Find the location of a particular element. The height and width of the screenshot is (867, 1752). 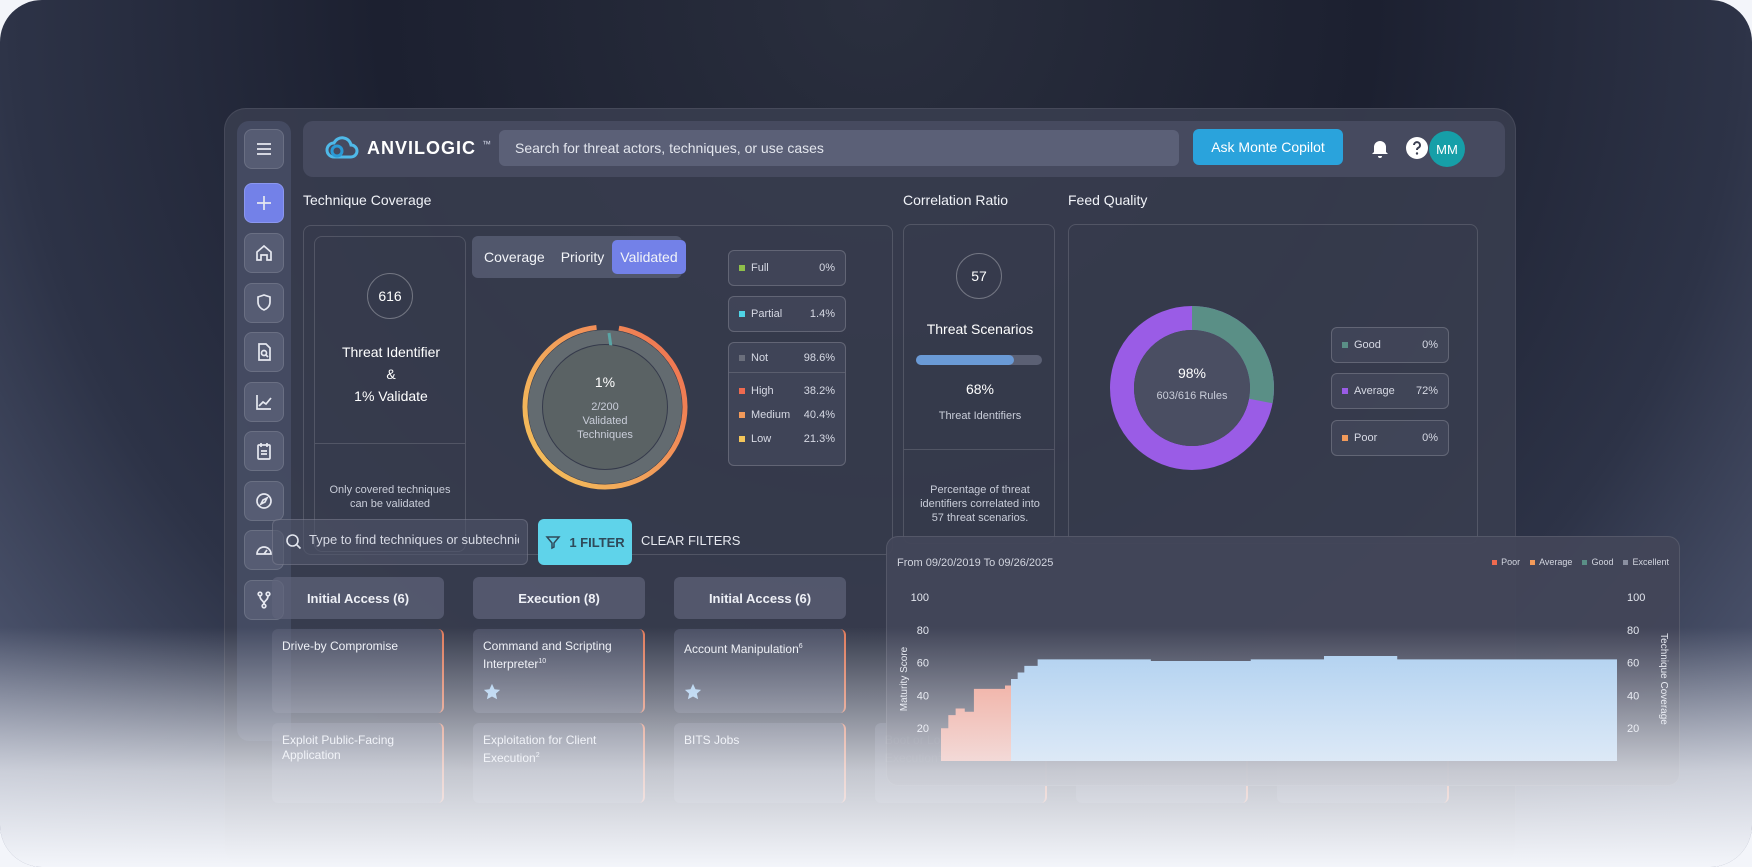

technique-card: Exploitation for Client Execution2 is located at coordinates (559, 763).